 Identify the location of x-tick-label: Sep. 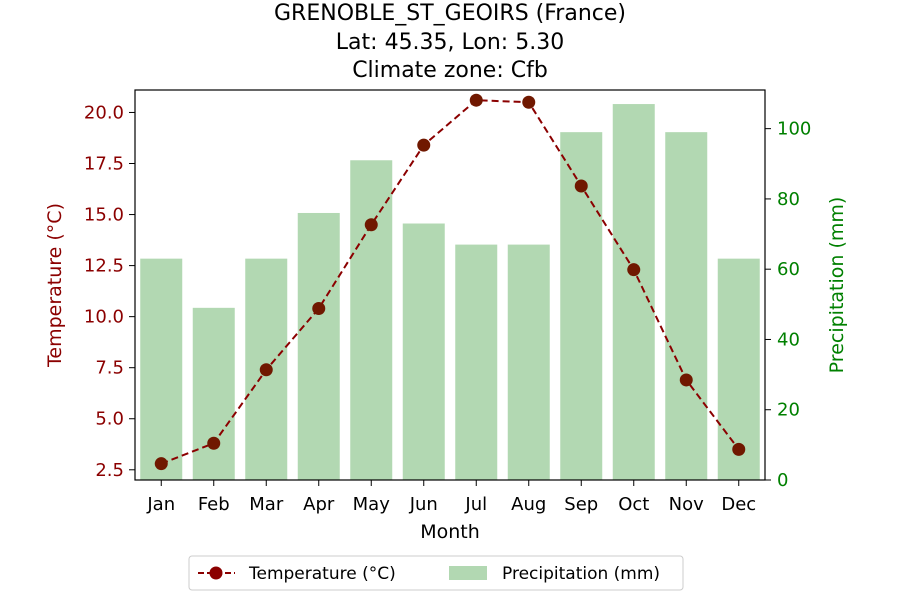
(581, 504).